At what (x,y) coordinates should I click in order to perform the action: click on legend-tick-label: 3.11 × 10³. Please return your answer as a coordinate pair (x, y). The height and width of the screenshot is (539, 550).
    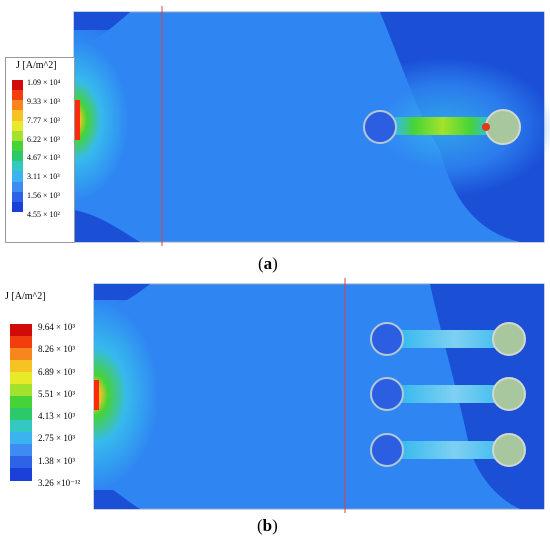
    Looking at the image, I should click on (43, 177).